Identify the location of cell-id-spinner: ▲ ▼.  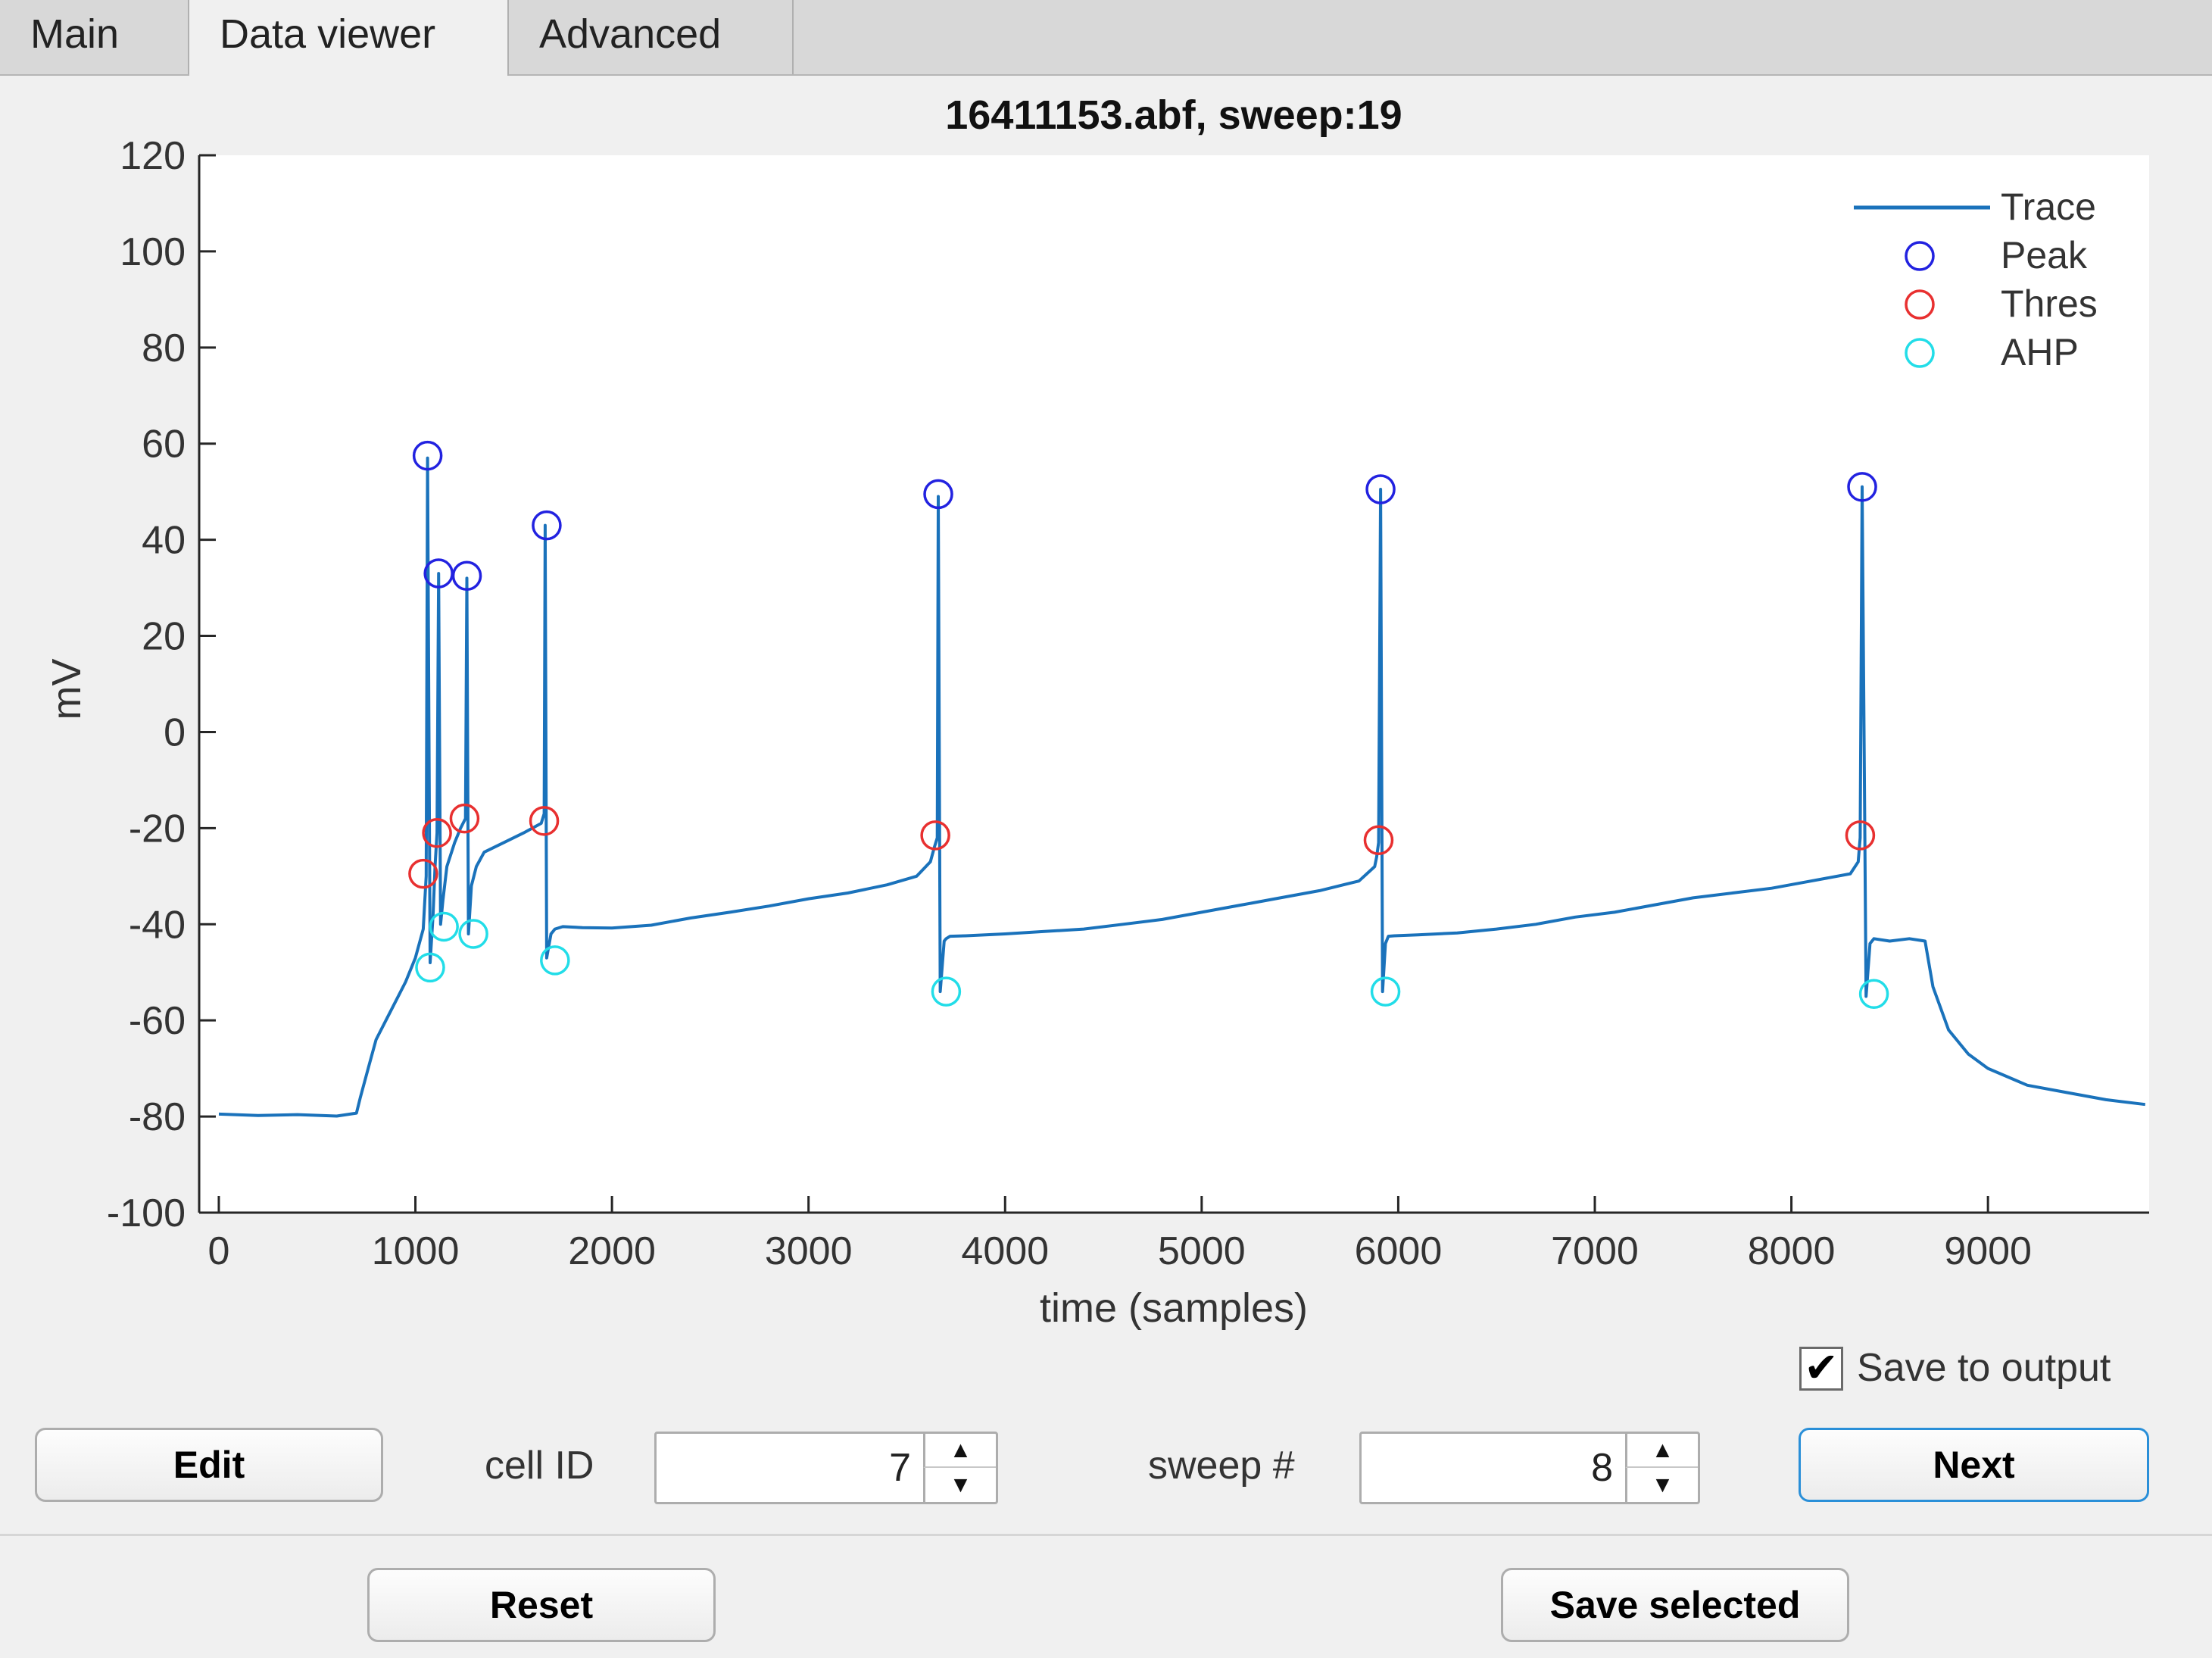
(826, 1468).